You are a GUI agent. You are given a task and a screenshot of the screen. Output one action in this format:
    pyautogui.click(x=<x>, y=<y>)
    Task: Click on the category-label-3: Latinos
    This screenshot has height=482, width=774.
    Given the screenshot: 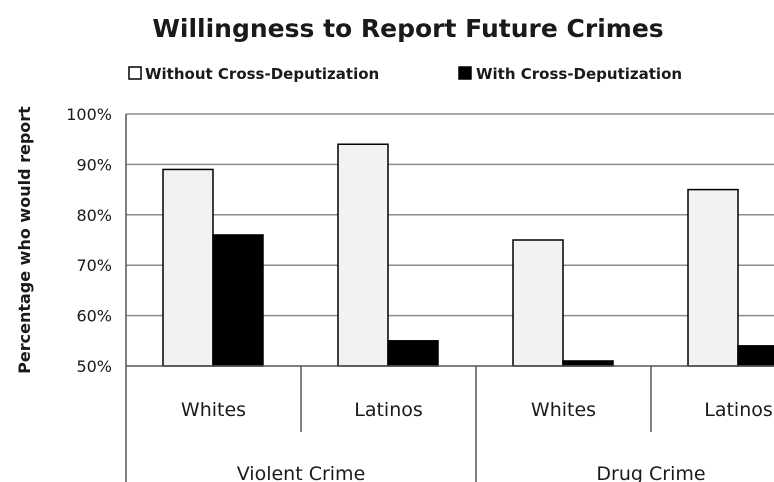 What is the action you would take?
    pyautogui.click(x=738, y=410)
    